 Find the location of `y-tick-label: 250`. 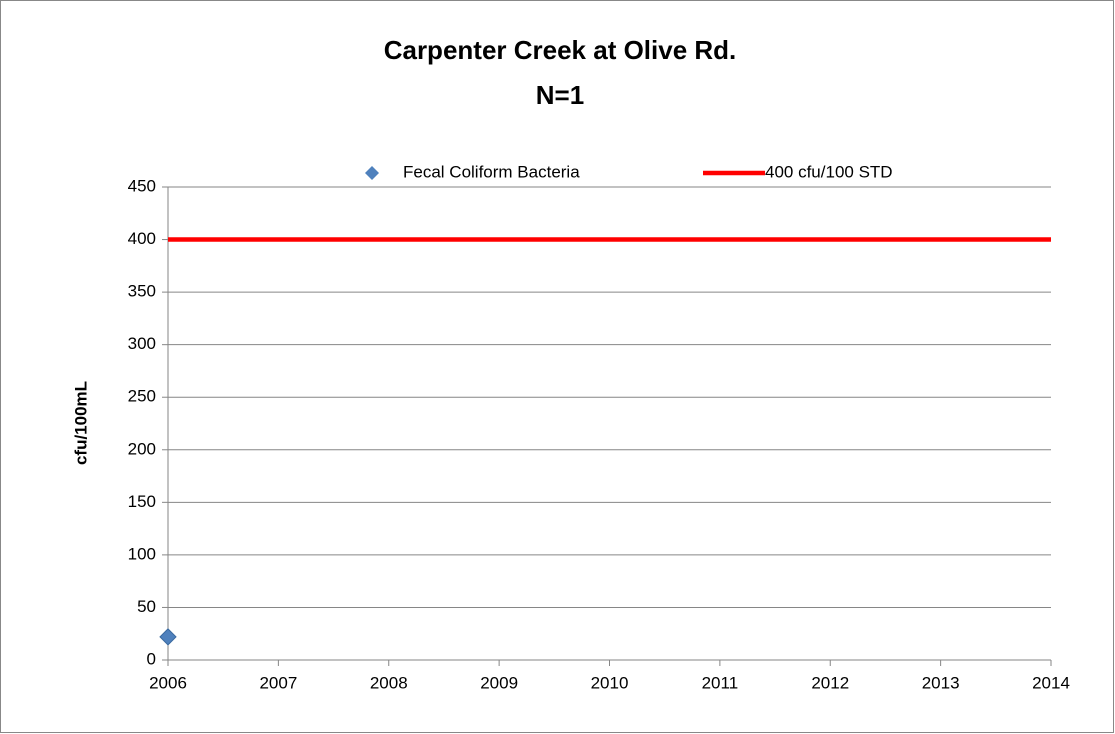

y-tick-label: 250 is located at coordinates (142, 396).